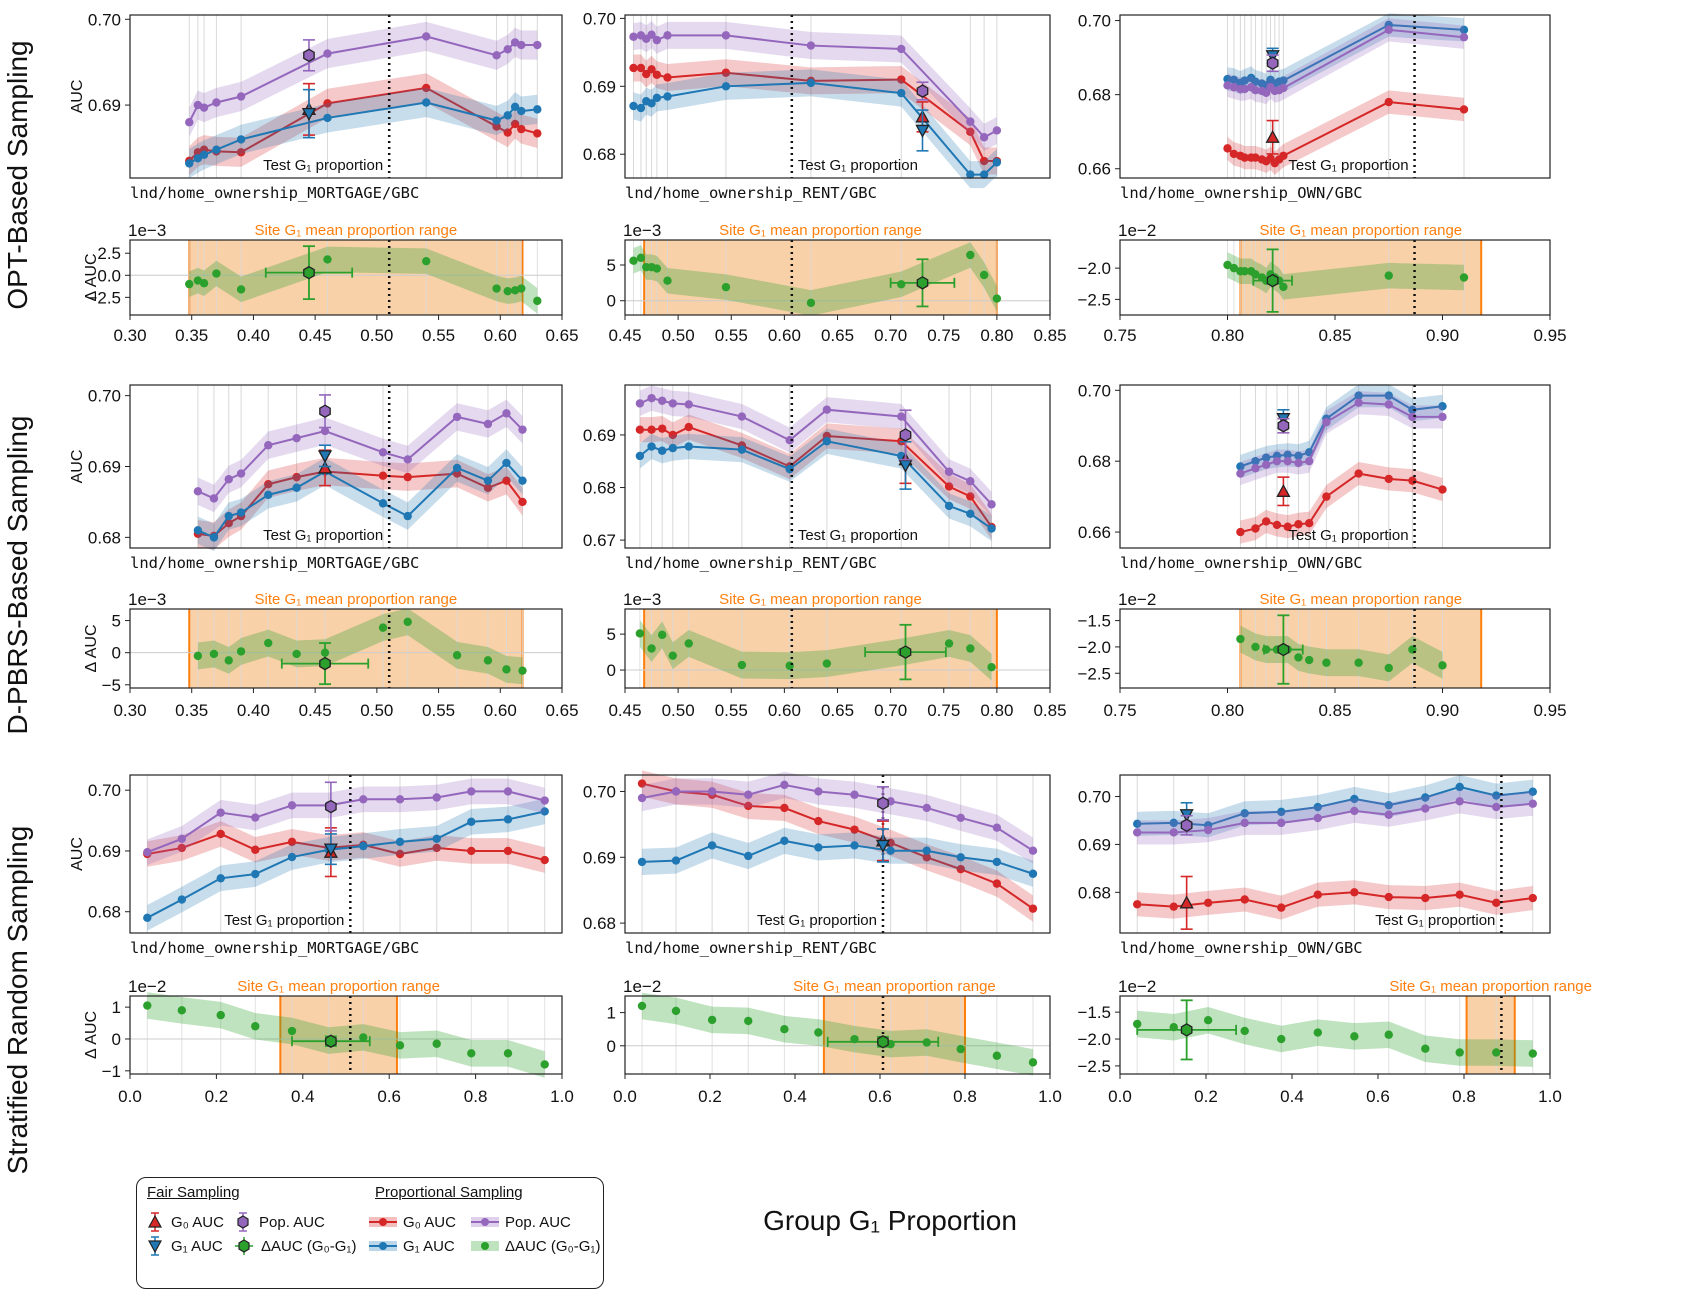  I want to click on panel-8-xtick-label-2: 0.4, so click(795, 1096).